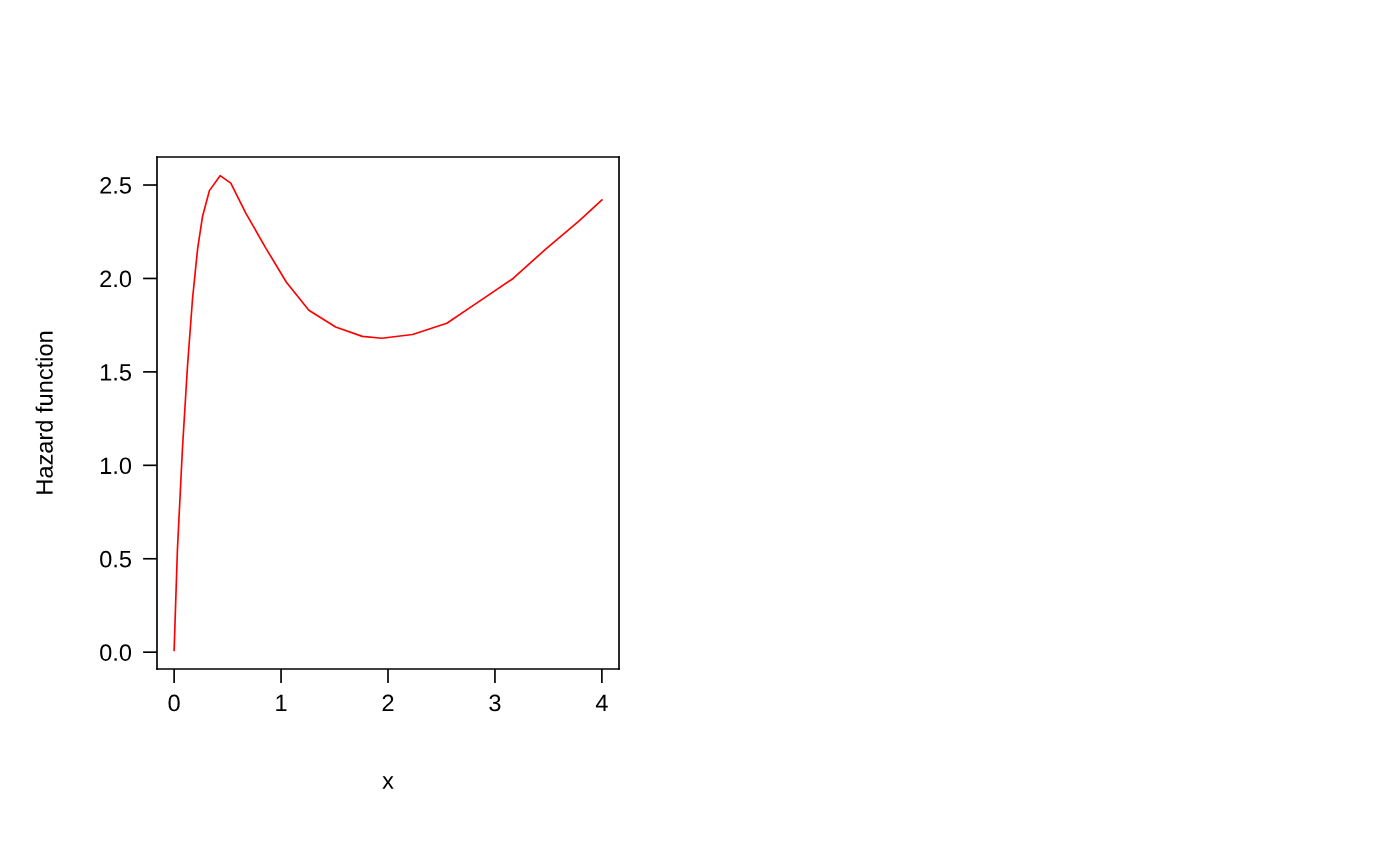 The height and width of the screenshot is (866, 1400). I want to click on y-tick-label: 1.0, so click(116, 466).